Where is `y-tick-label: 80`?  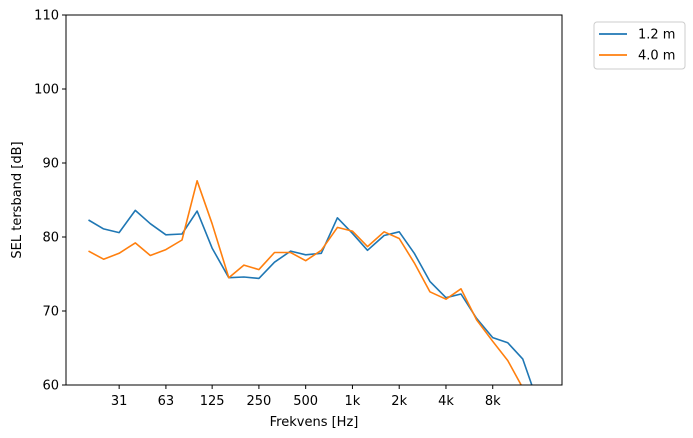 y-tick-label: 80 is located at coordinates (50, 238).